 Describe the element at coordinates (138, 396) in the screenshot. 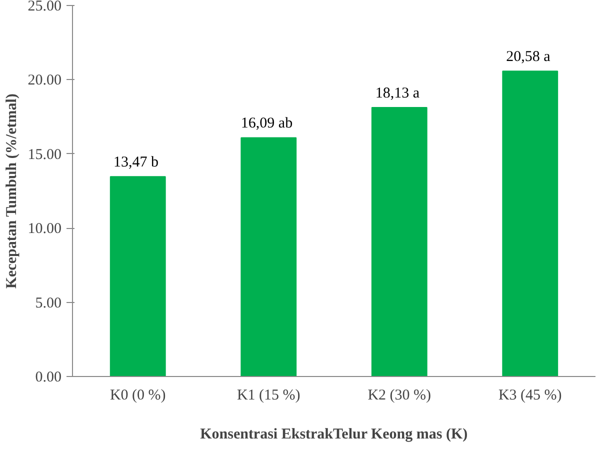

I see `x-tick-label: K0 (0 %)` at that location.